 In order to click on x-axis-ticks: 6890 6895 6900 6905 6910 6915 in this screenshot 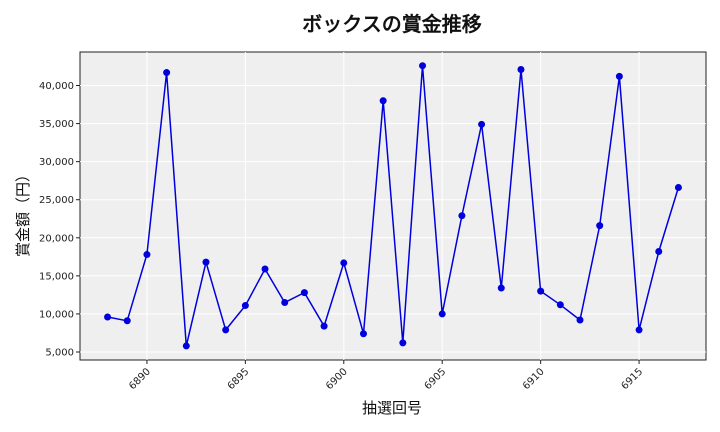, I will do `click(386, 376)`.